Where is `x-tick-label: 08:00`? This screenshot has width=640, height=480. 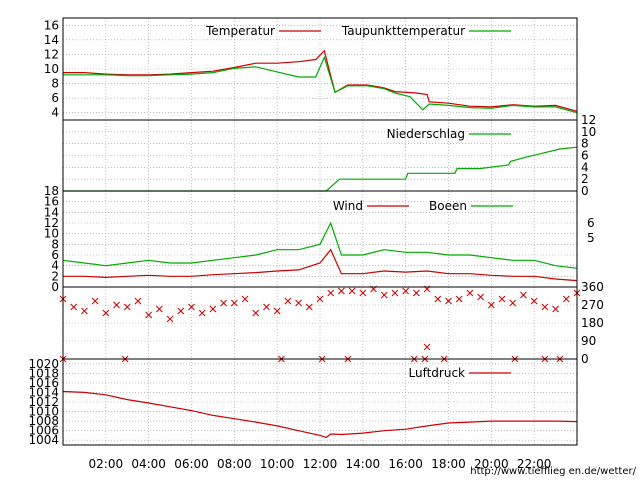 x-tick-label: 08:00 is located at coordinates (234, 464).